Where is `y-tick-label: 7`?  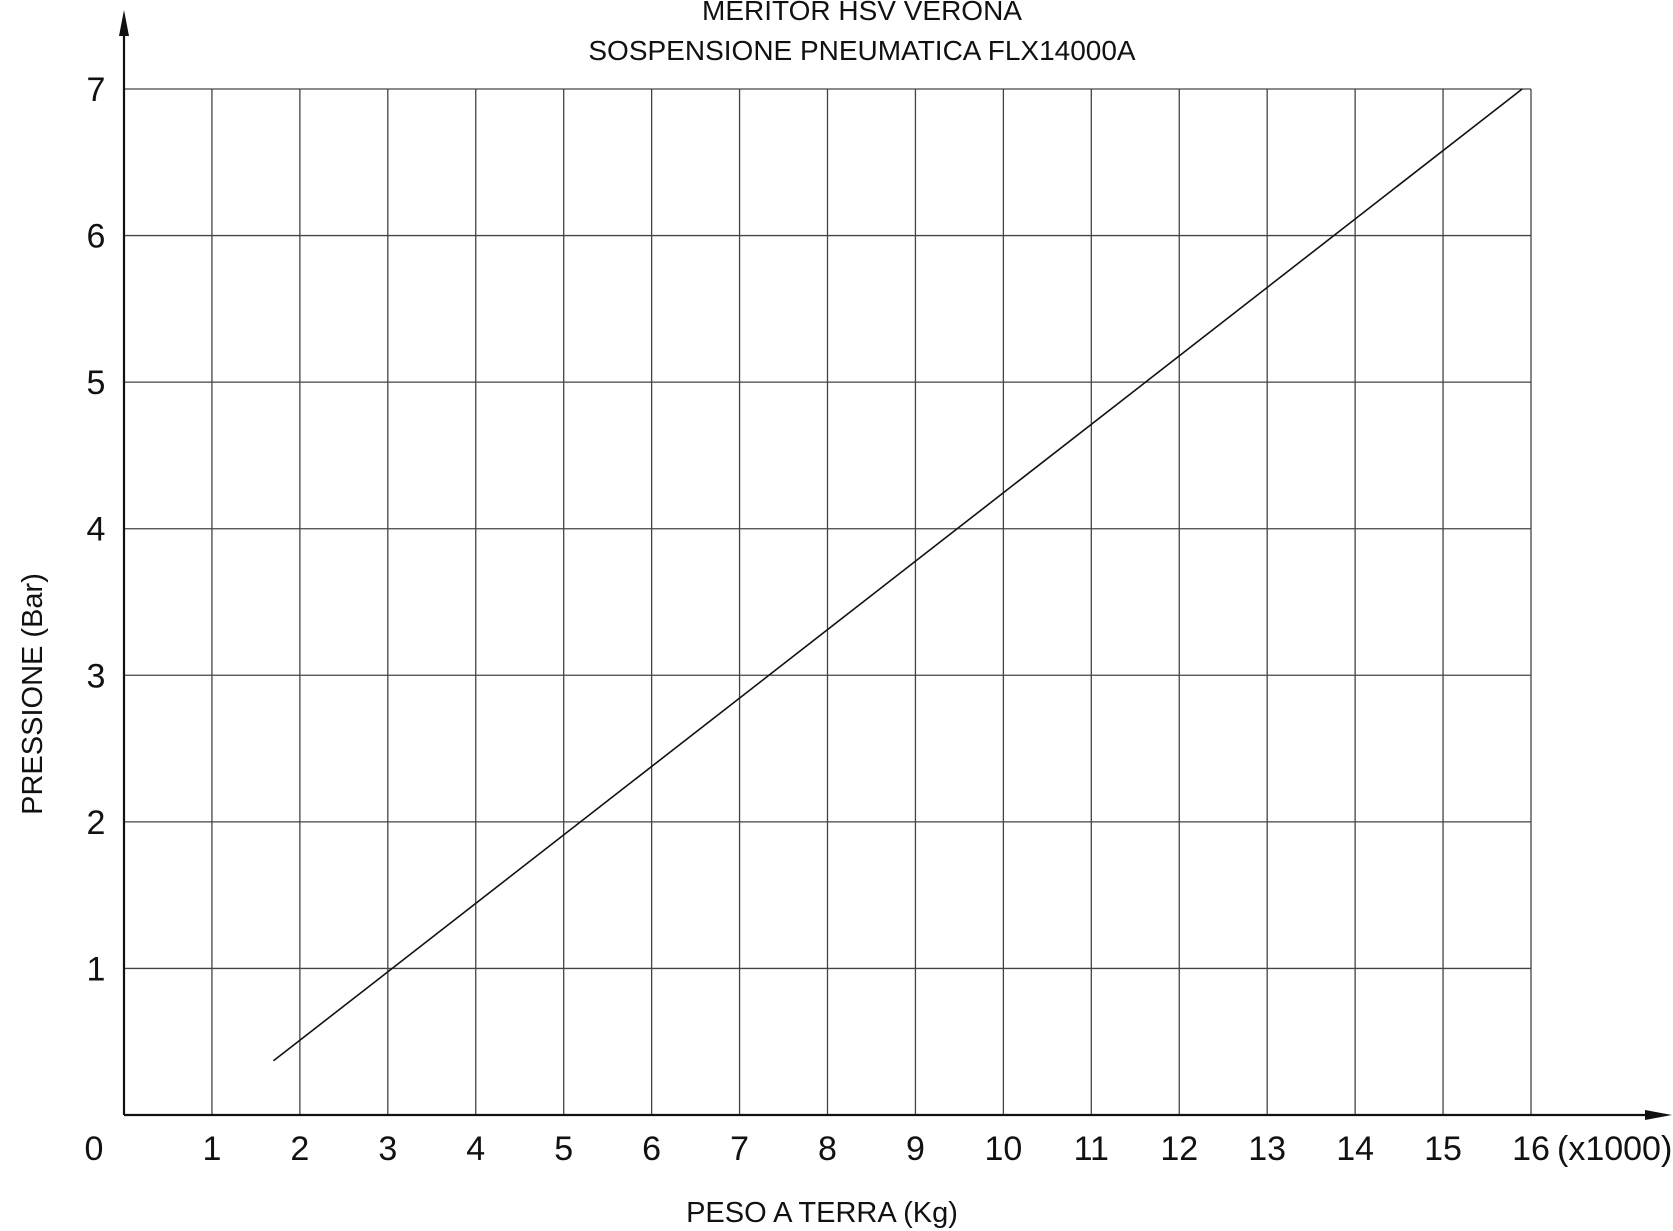 y-tick-label: 7 is located at coordinates (96, 90).